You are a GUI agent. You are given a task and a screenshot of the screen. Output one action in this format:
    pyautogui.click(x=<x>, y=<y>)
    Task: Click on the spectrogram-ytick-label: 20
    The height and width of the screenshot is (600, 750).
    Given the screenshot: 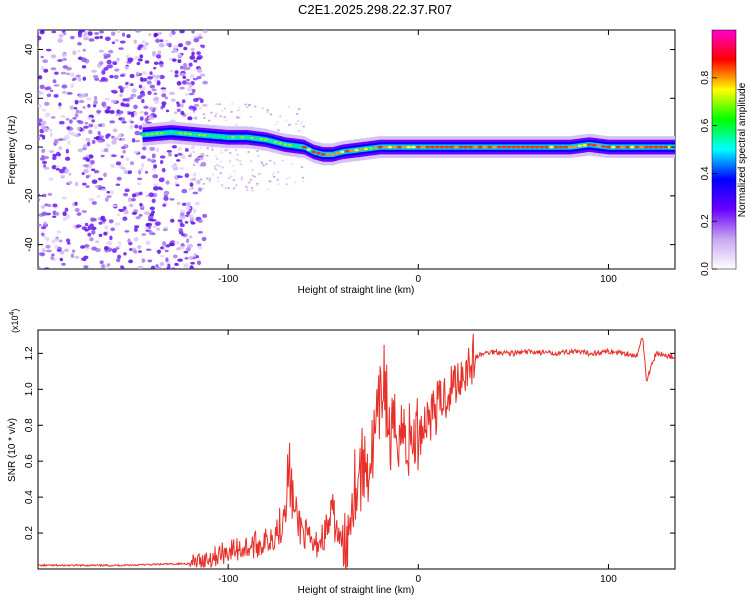 What is the action you would take?
    pyautogui.click(x=29, y=98)
    